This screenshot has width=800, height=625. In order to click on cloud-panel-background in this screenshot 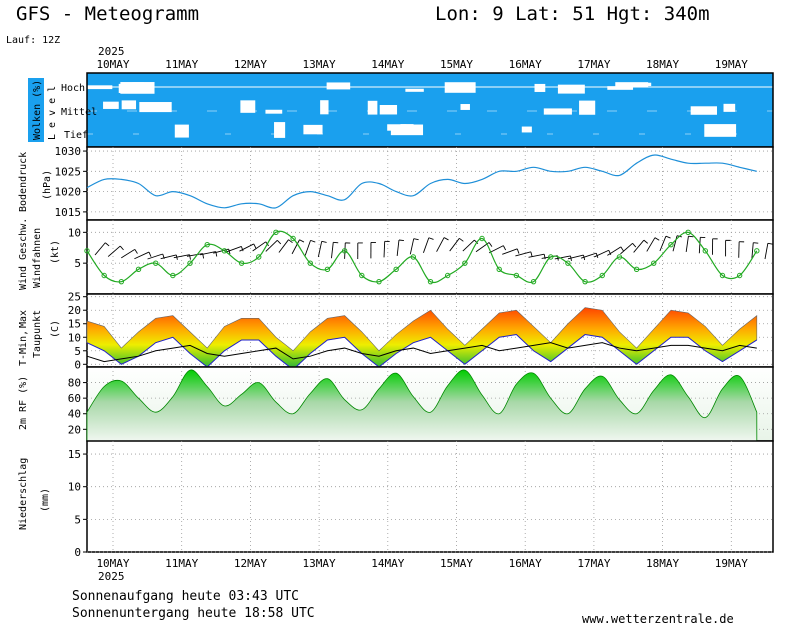, I will do `click(430, 110)`.